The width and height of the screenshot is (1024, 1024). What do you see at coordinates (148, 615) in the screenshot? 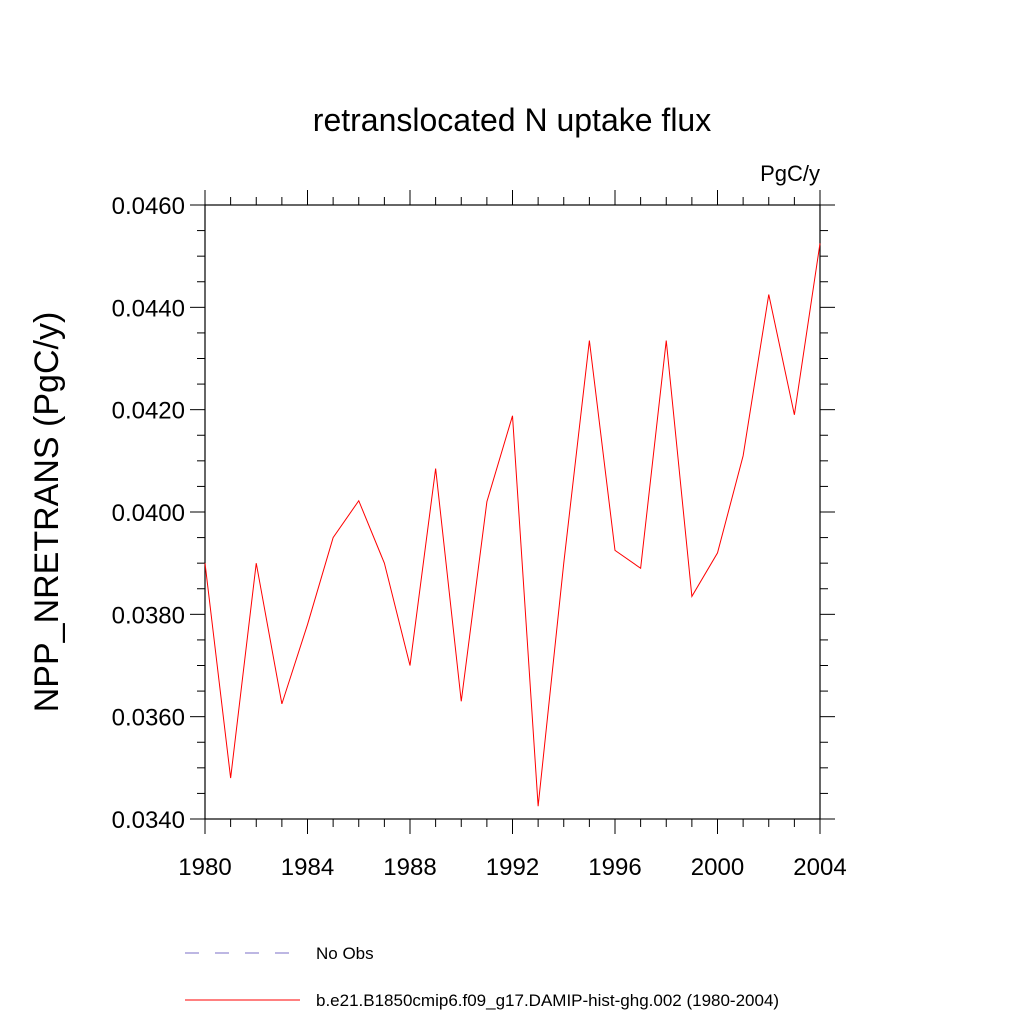
I see `y-tick-label: 0.0380` at bounding box center [148, 615].